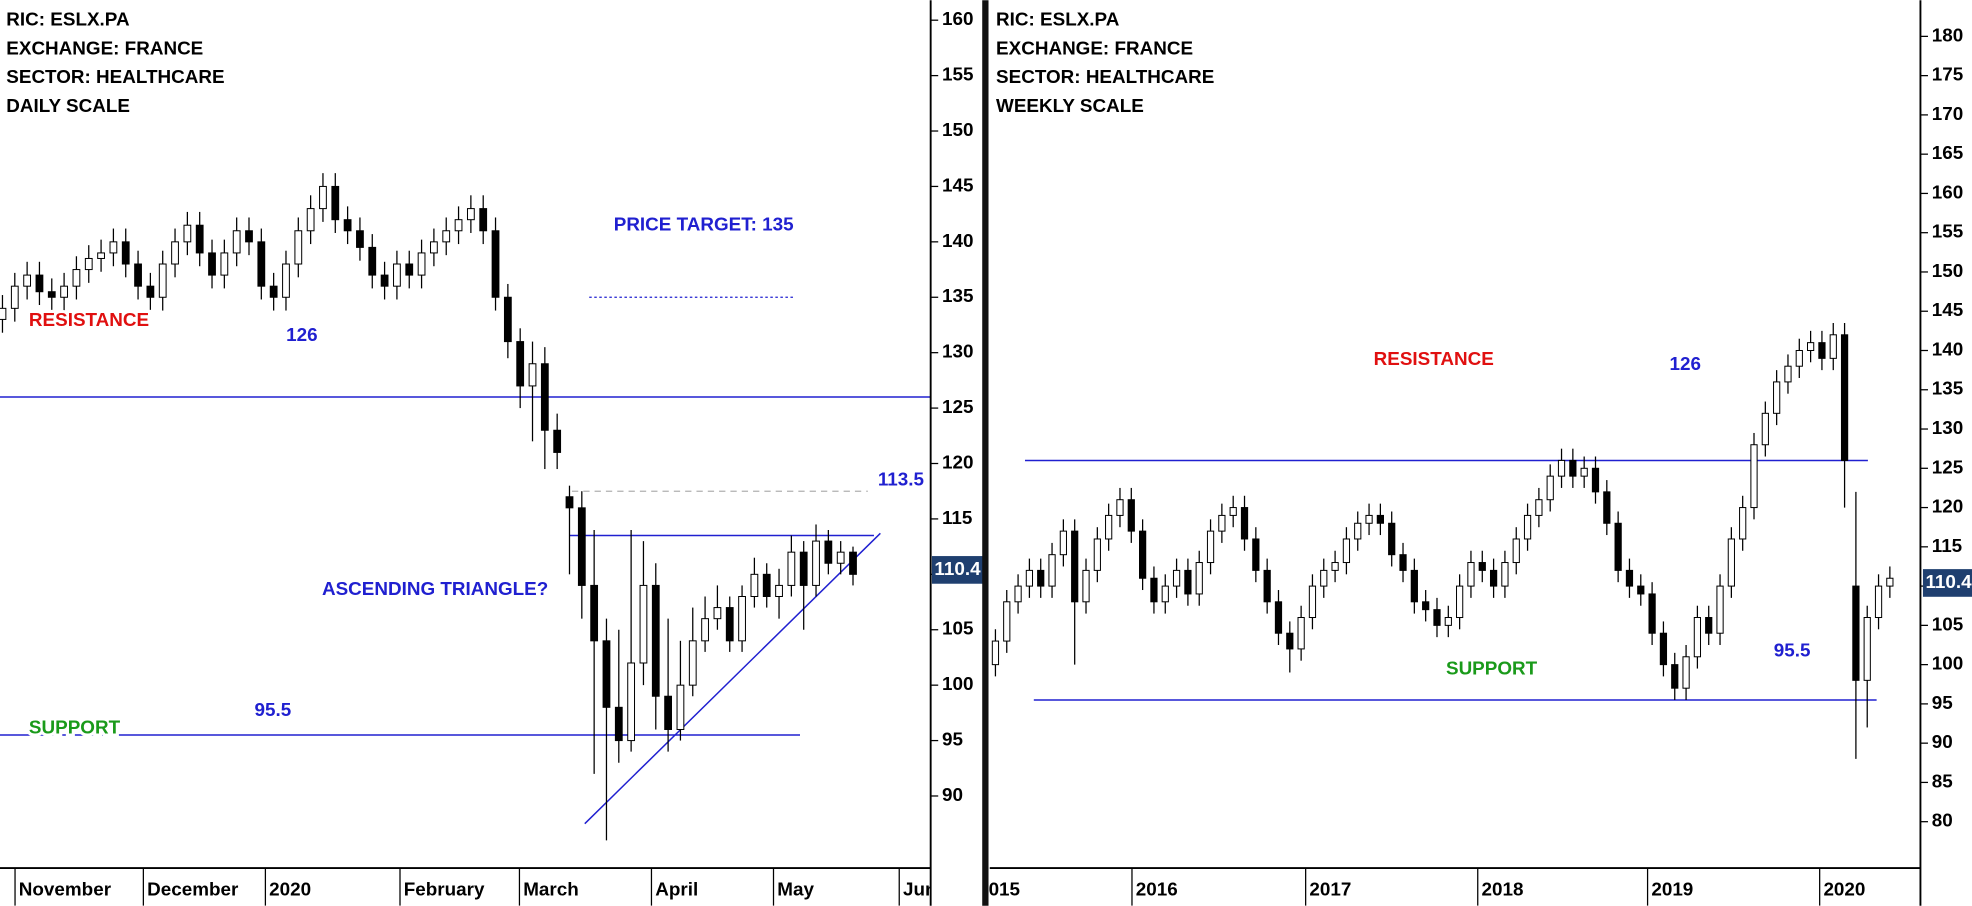  Describe the element at coordinates (1157, 889) in the screenshot. I see `x-tick-label: 2016` at that location.